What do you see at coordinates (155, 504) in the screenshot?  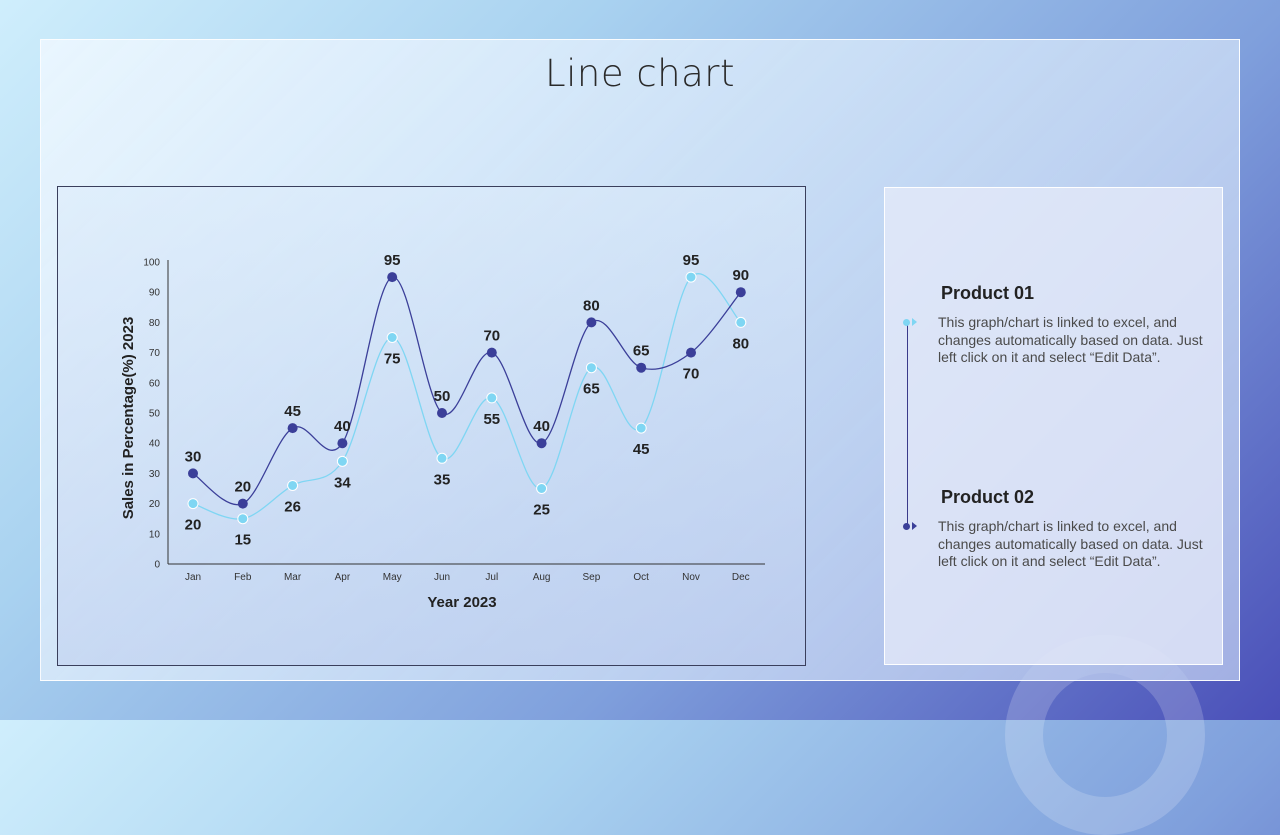 I see `y-tick-label: 20` at bounding box center [155, 504].